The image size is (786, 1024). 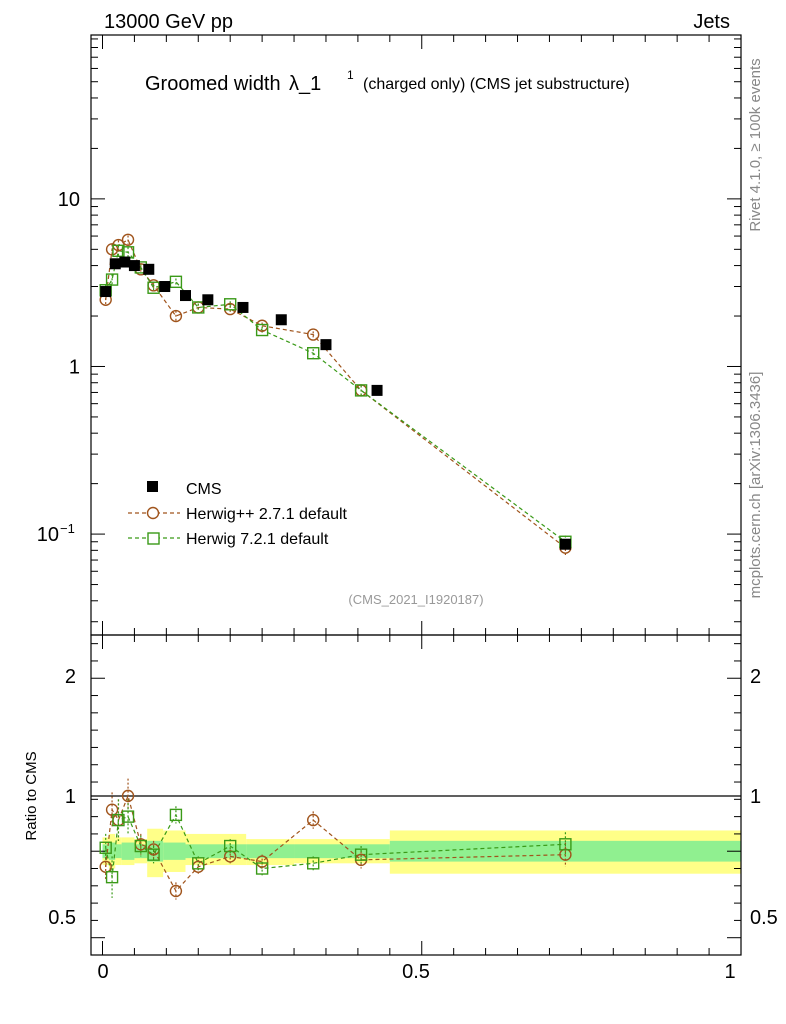 What do you see at coordinates (415, 599) in the screenshot?
I see `analysis-id-label: (CMS_2021_I1920187)` at bounding box center [415, 599].